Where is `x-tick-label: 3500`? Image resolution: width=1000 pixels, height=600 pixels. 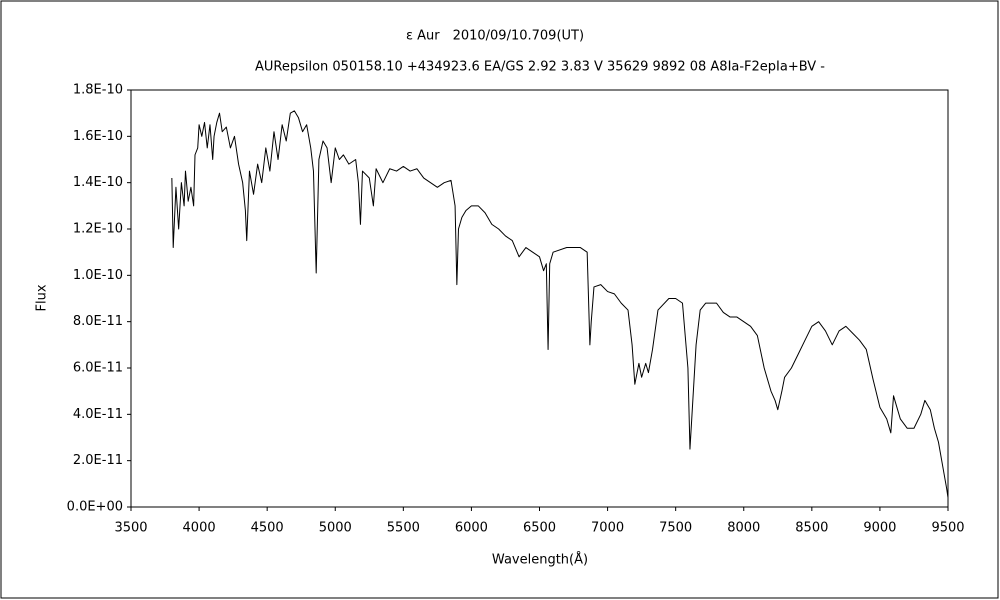
x-tick-label: 3500 is located at coordinates (130, 528).